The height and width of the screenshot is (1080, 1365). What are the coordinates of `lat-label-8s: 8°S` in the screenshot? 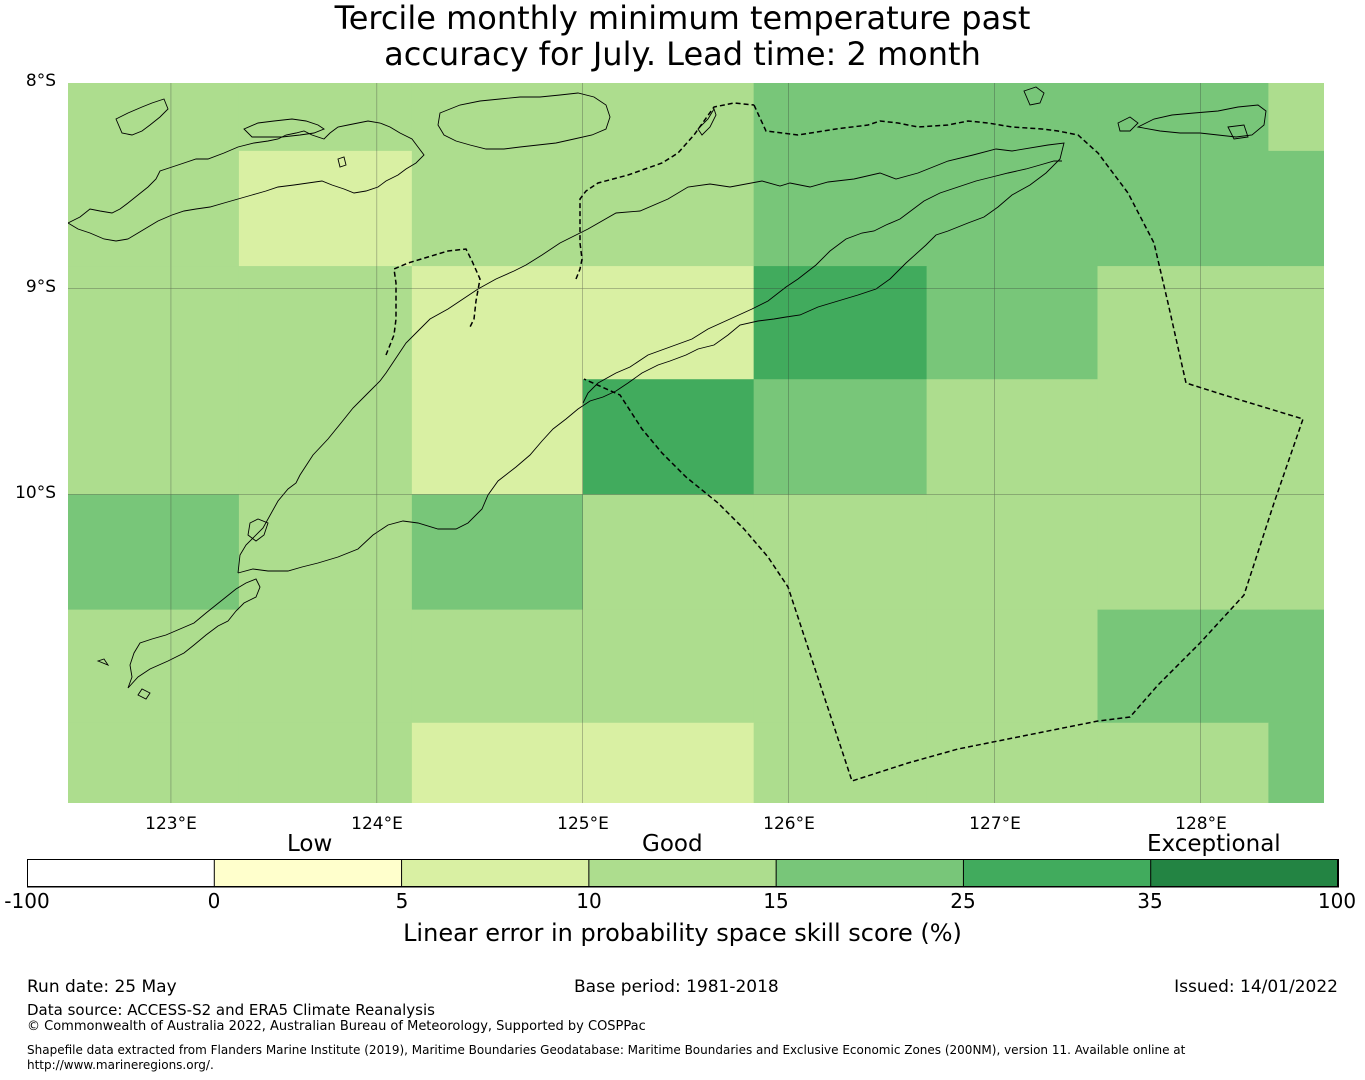 It's located at (40, 81).